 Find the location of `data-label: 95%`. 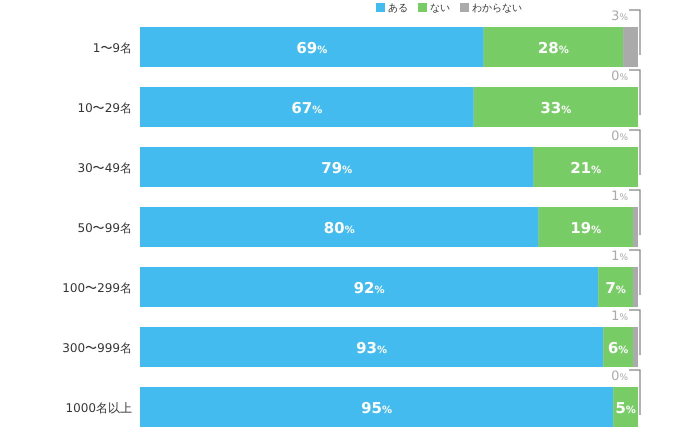

data-label: 95% is located at coordinates (376, 408).